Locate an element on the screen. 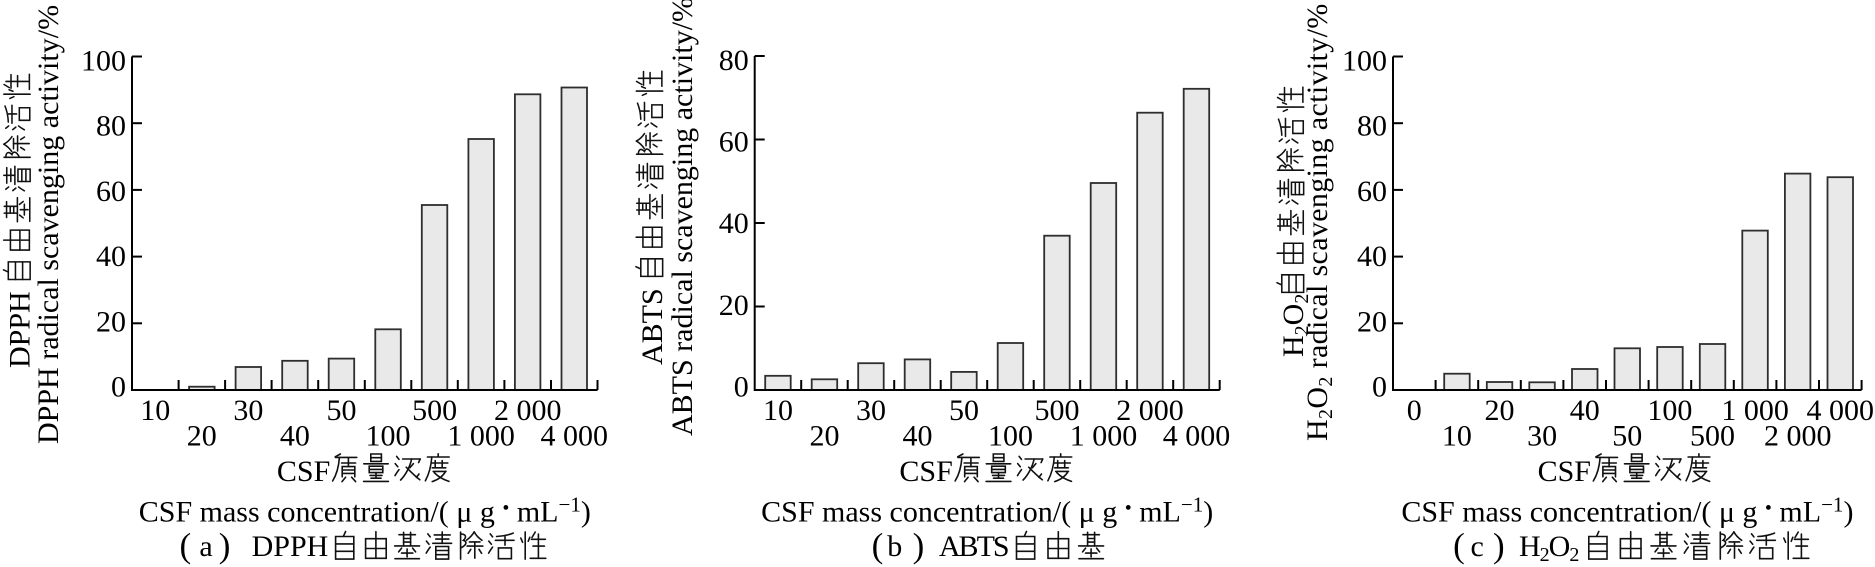  svg-text:DPPH radical scavenging activi: DPPH radical scavenging activity/% is located at coordinates (48, 224).